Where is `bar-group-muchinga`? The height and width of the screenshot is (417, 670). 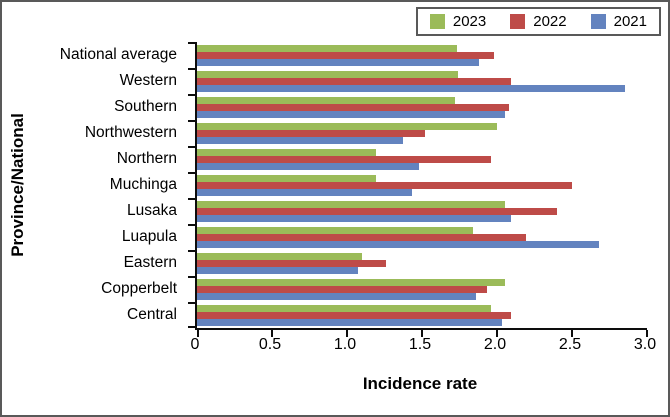 bar-group-muchinga is located at coordinates (422, 185).